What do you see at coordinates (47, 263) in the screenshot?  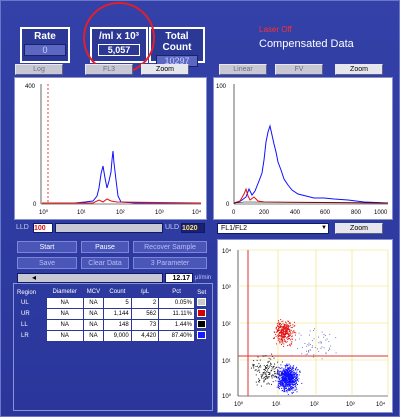 I see `save-button: Save` at bounding box center [47, 263].